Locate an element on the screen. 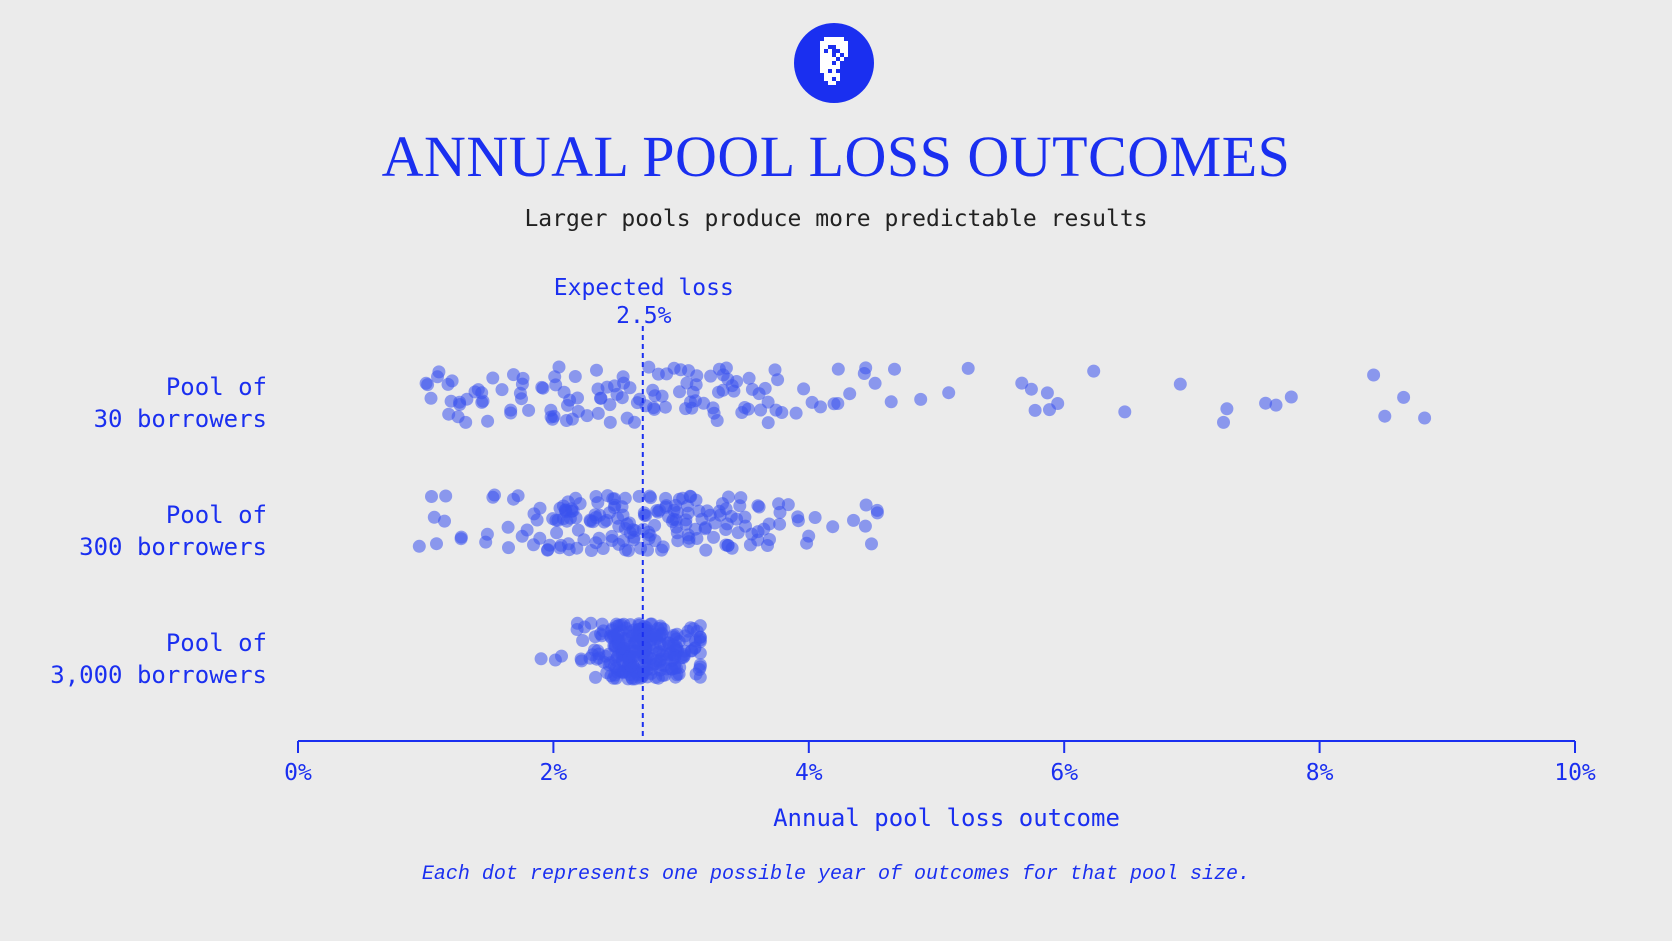 Image resolution: width=1672 pixels, height=941 pixels. row-label-line1: Pool of is located at coordinates (216, 515).